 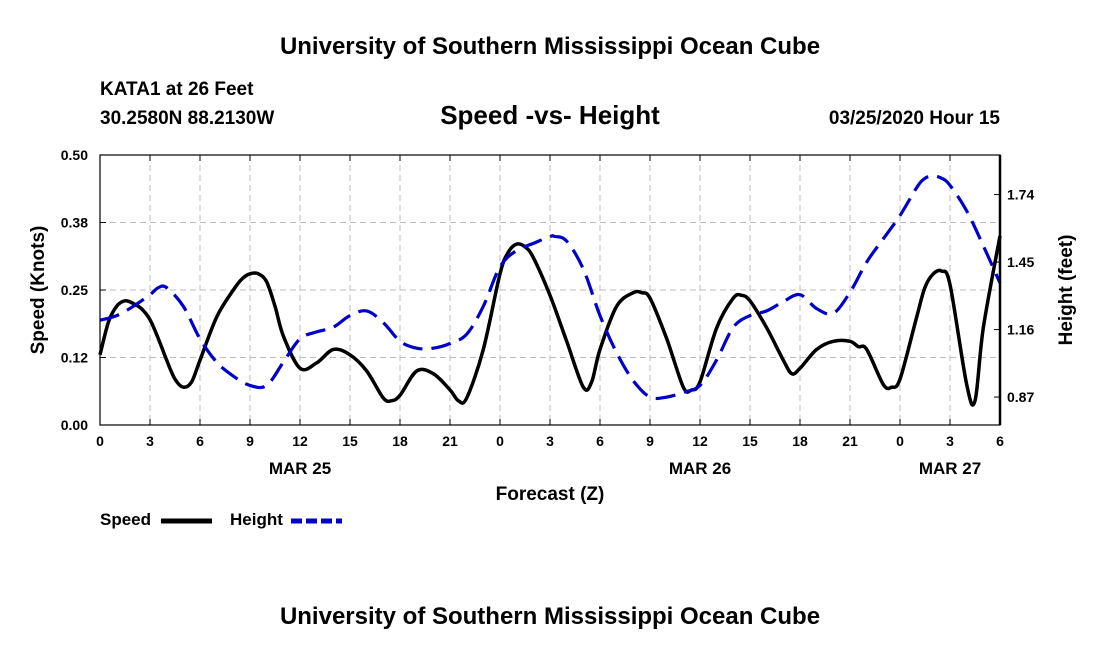 What do you see at coordinates (915, 118) in the screenshot?
I see `run-time-label: 03/25/2020 Hour 15` at bounding box center [915, 118].